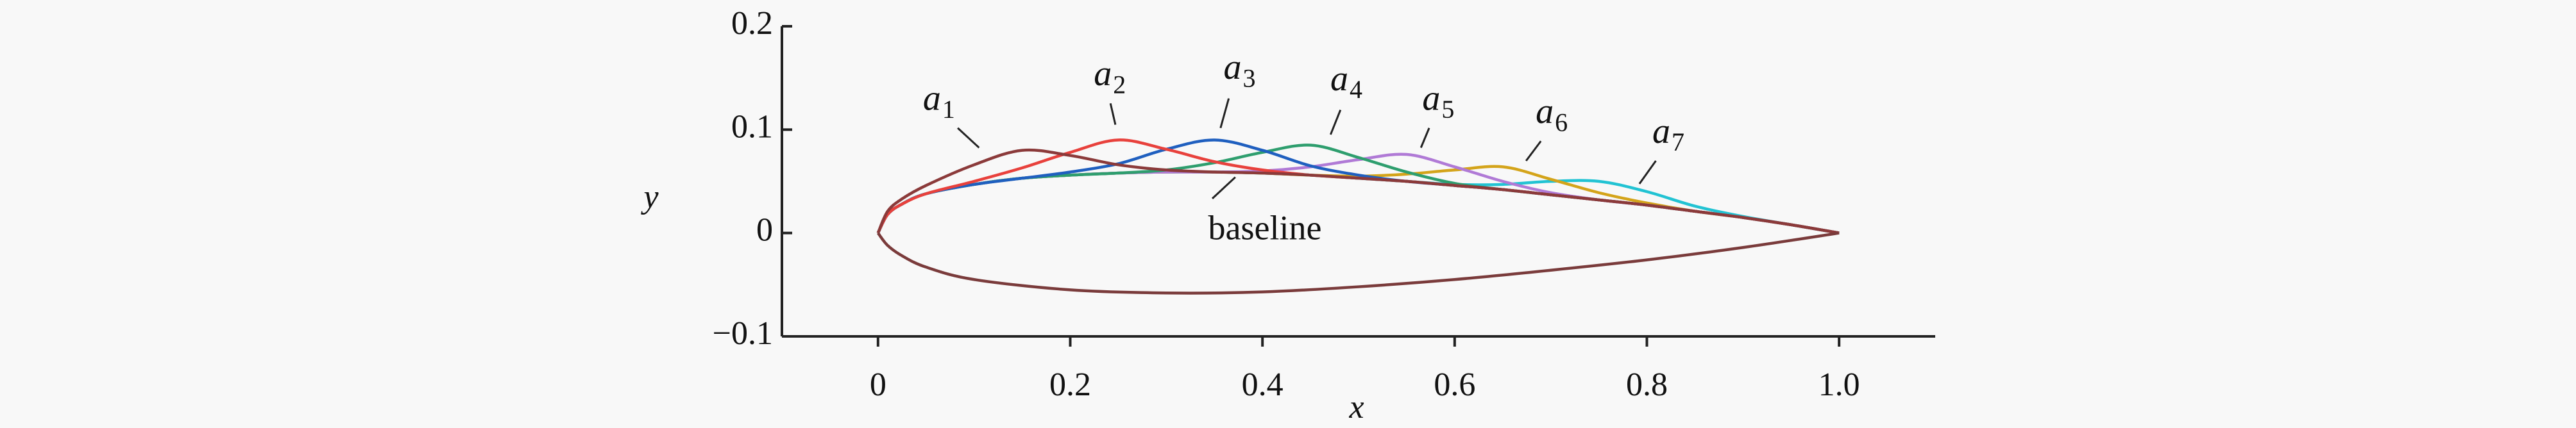  I want to click on y-tick-label: −0.1, so click(743, 333).